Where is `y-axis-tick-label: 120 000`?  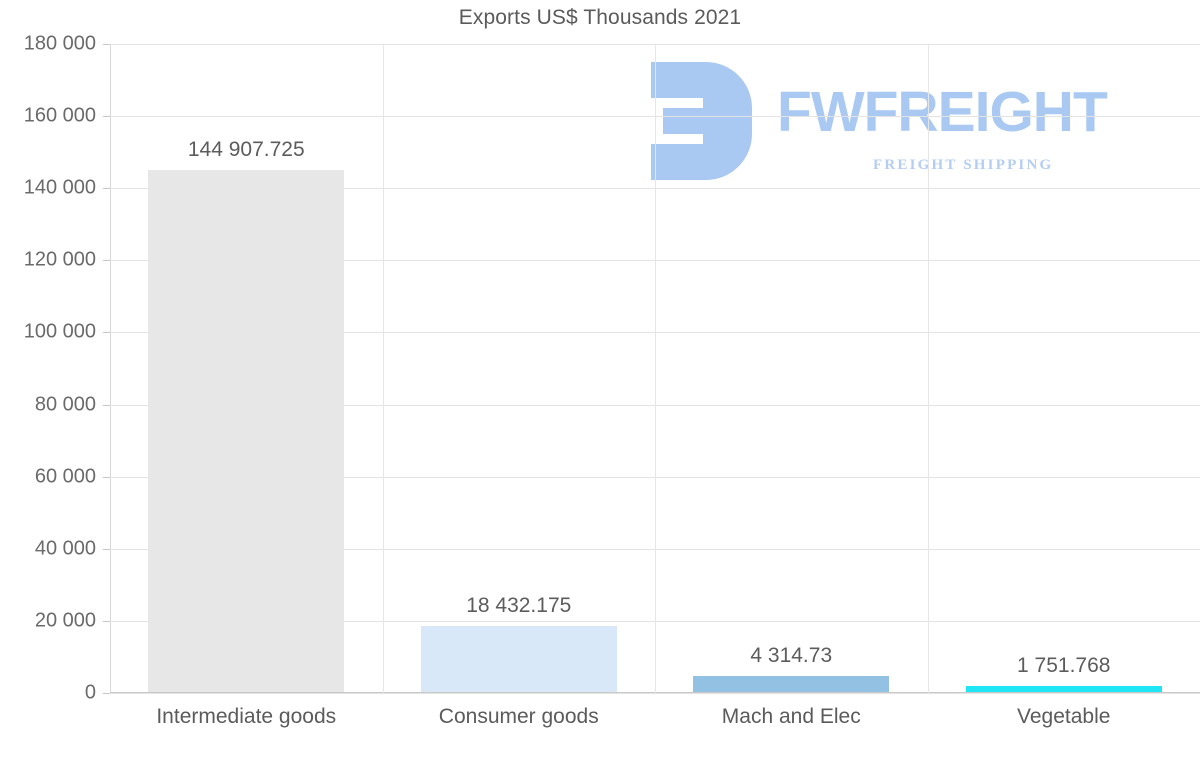
y-axis-tick-label: 120 000 is located at coordinates (59, 259).